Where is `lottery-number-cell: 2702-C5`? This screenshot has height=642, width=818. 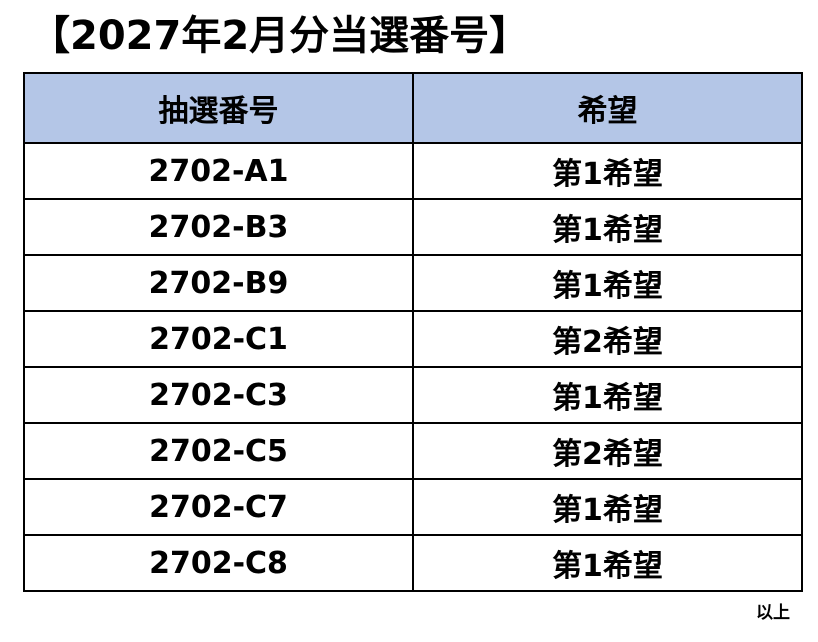
lottery-number-cell: 2702-C5 is located at coordinates (218, 451).